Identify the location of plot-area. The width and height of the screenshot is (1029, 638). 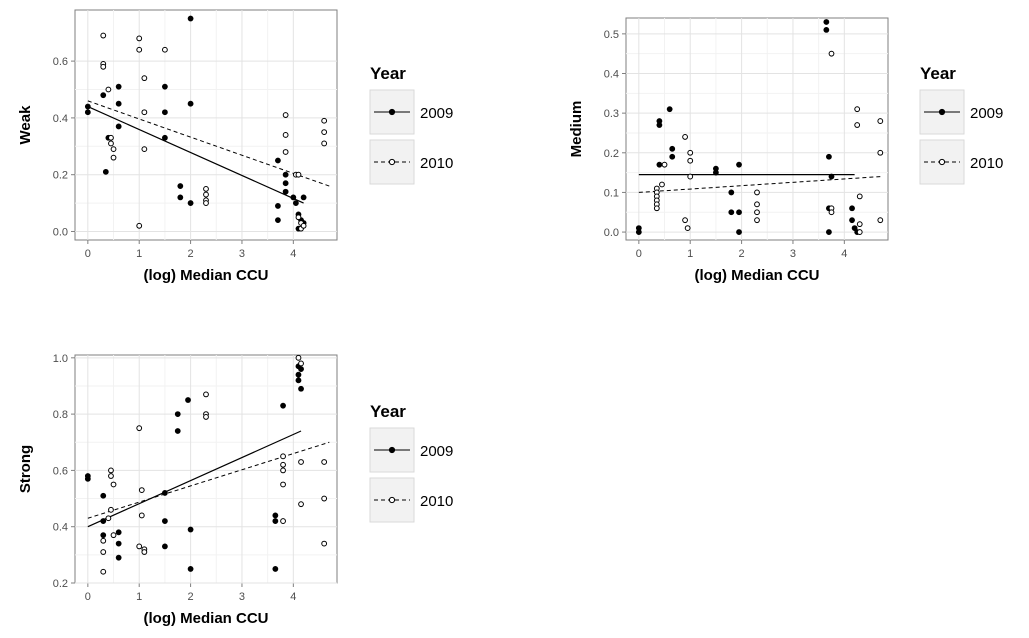
(206, 469).